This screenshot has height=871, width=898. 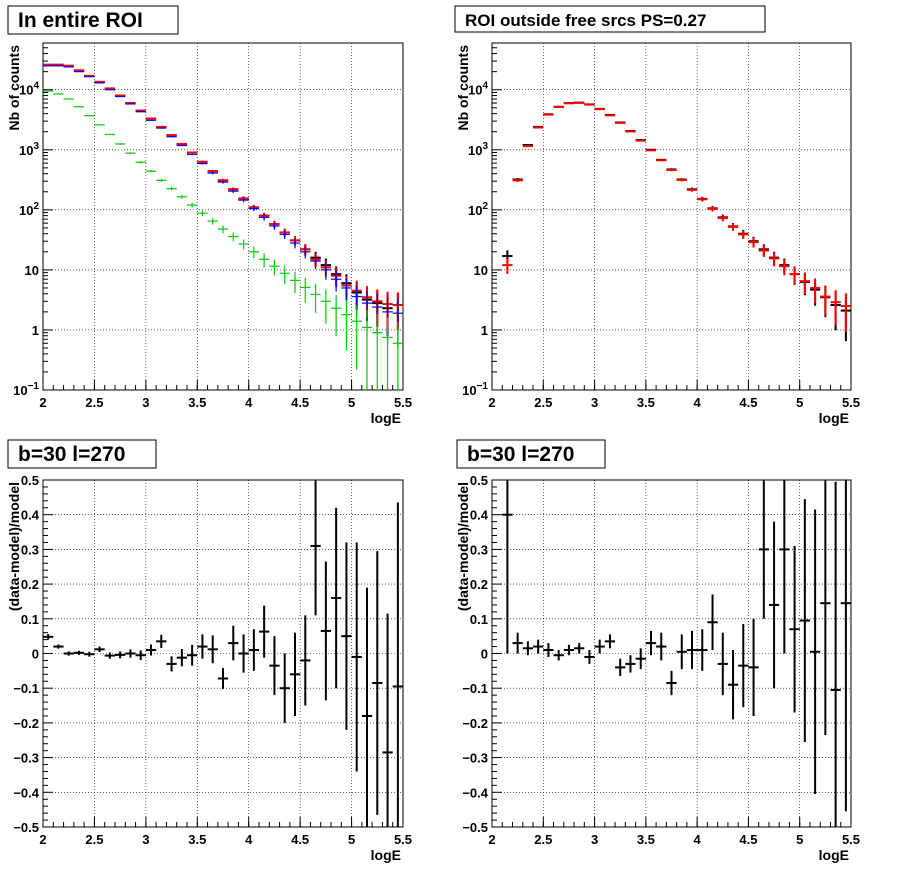 I want to click on chart-title: In entire ROI, so click(x=80, y=20).